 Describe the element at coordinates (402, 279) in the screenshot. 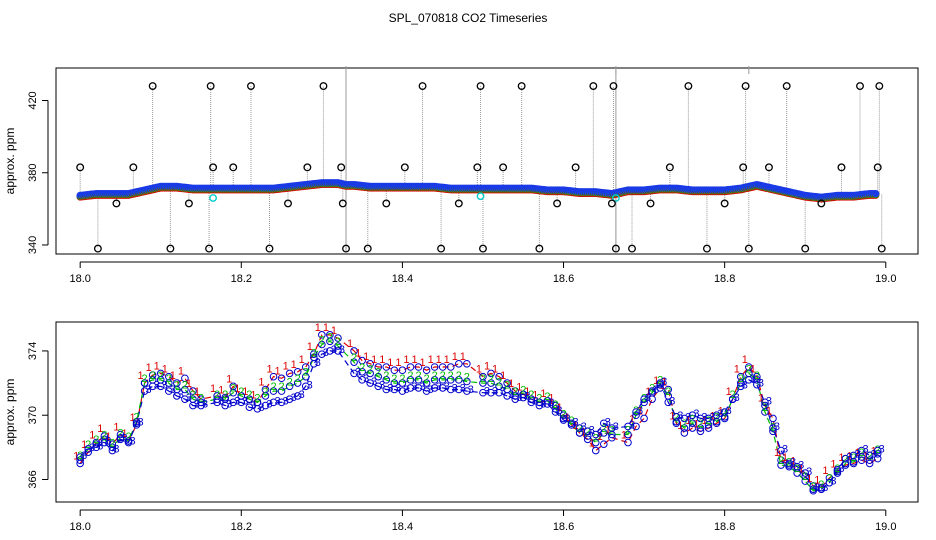

I see `top-x-tick-label: 18.4` at that location.